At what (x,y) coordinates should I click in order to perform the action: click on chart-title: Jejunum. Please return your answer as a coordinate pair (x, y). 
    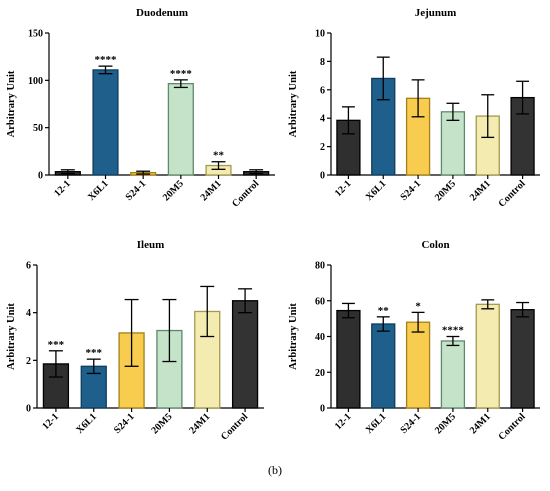
    Looking at the image, I should click on (436, 13).